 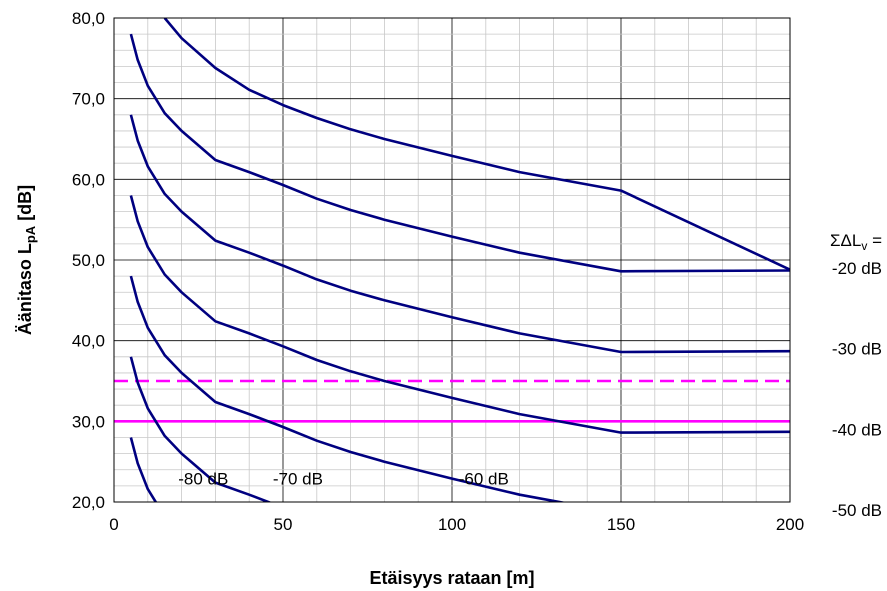 I want to click on y-axis-title-main: Äänitaso L, so click(x=25, y=289).